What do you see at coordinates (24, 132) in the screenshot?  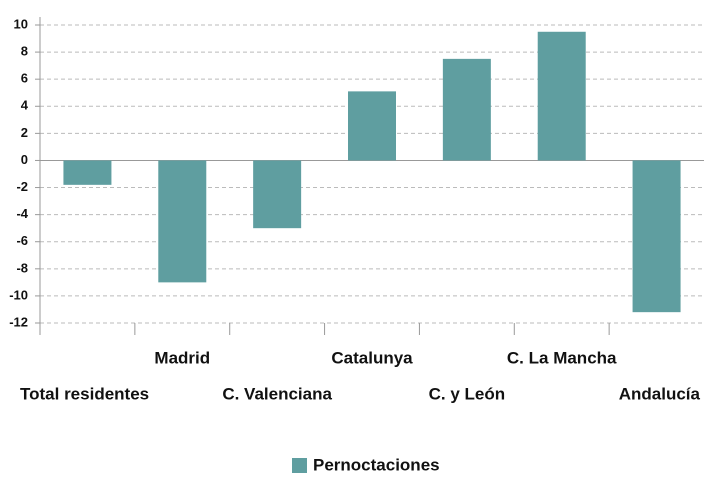 I see `y-tick-label: 2` at bounding box center [24, 132].